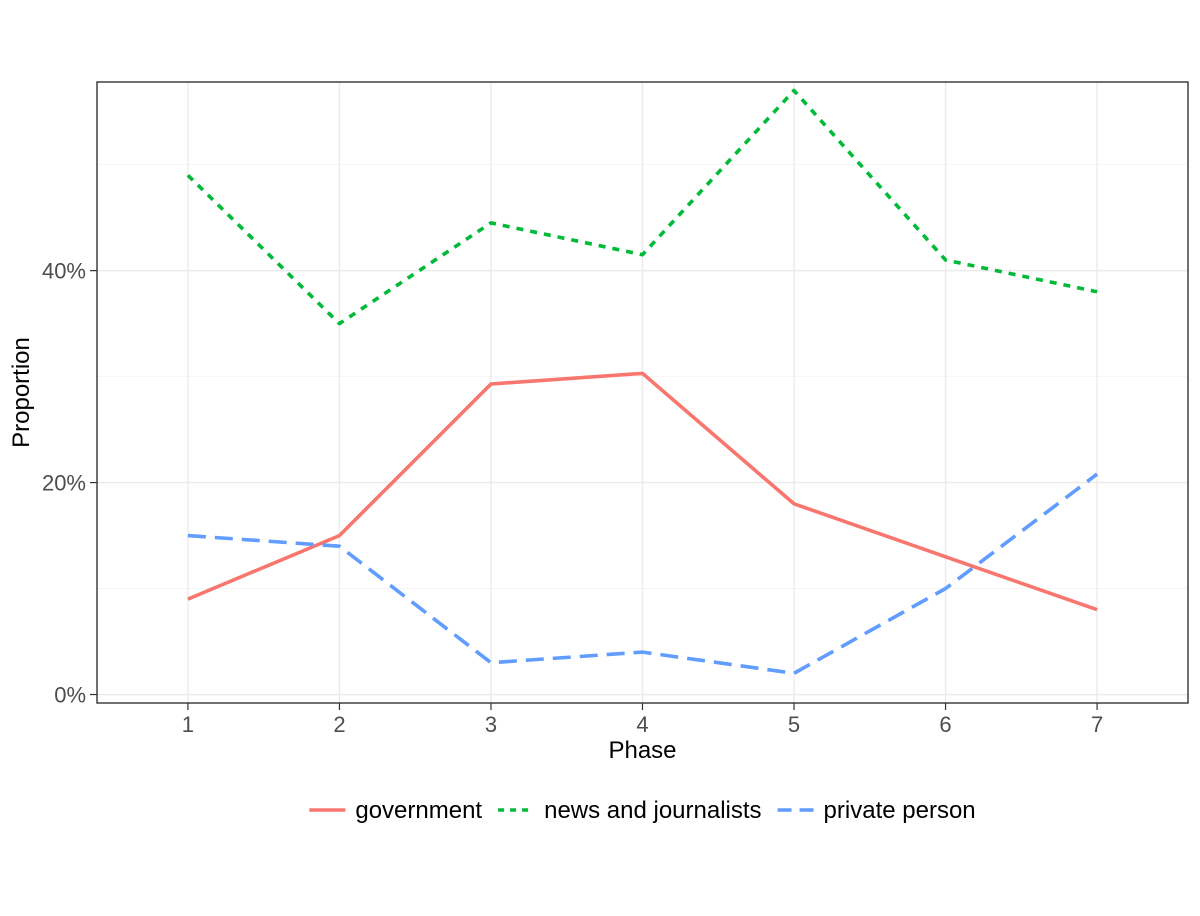  What do you see at coordinates (64, 483) in the screenshot?
I see `y-tick-label-1: 20%` at bounding box center [64, 483].